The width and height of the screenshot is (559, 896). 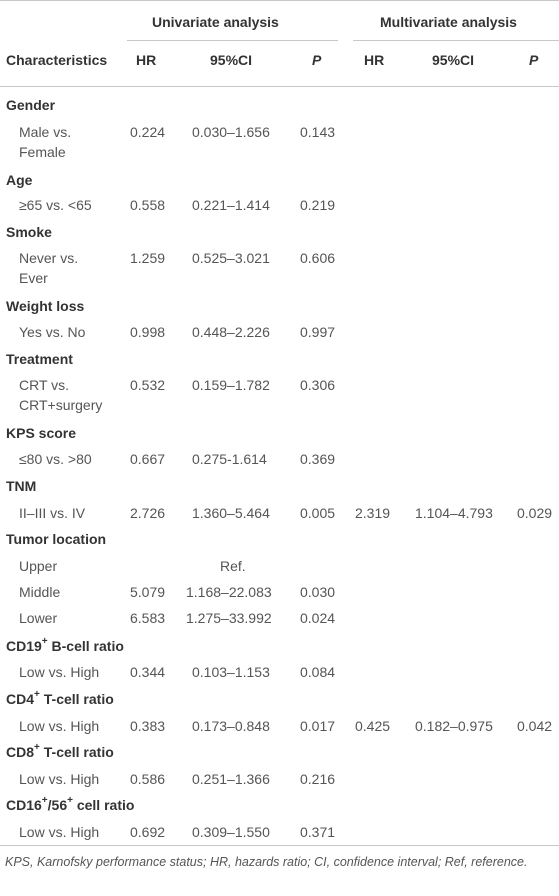 I want to click on cell-hr: 0.558, so click(x=148, y=205).